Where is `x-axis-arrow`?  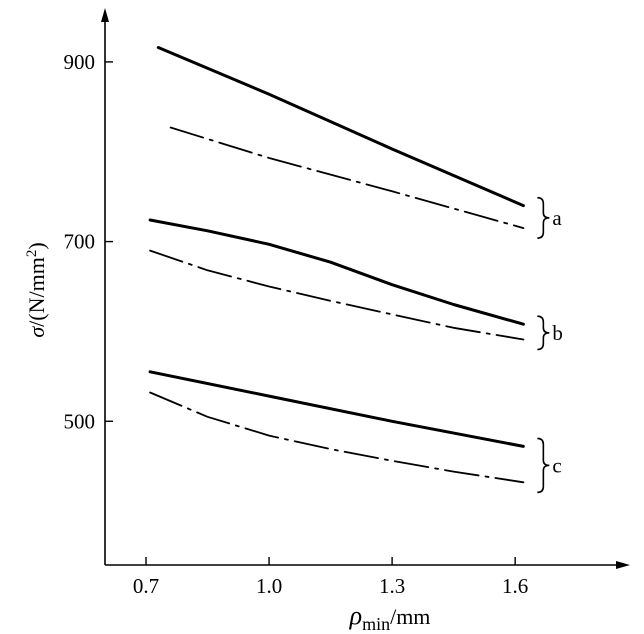
x-axis-arrow is located at coordinates (623, 565).